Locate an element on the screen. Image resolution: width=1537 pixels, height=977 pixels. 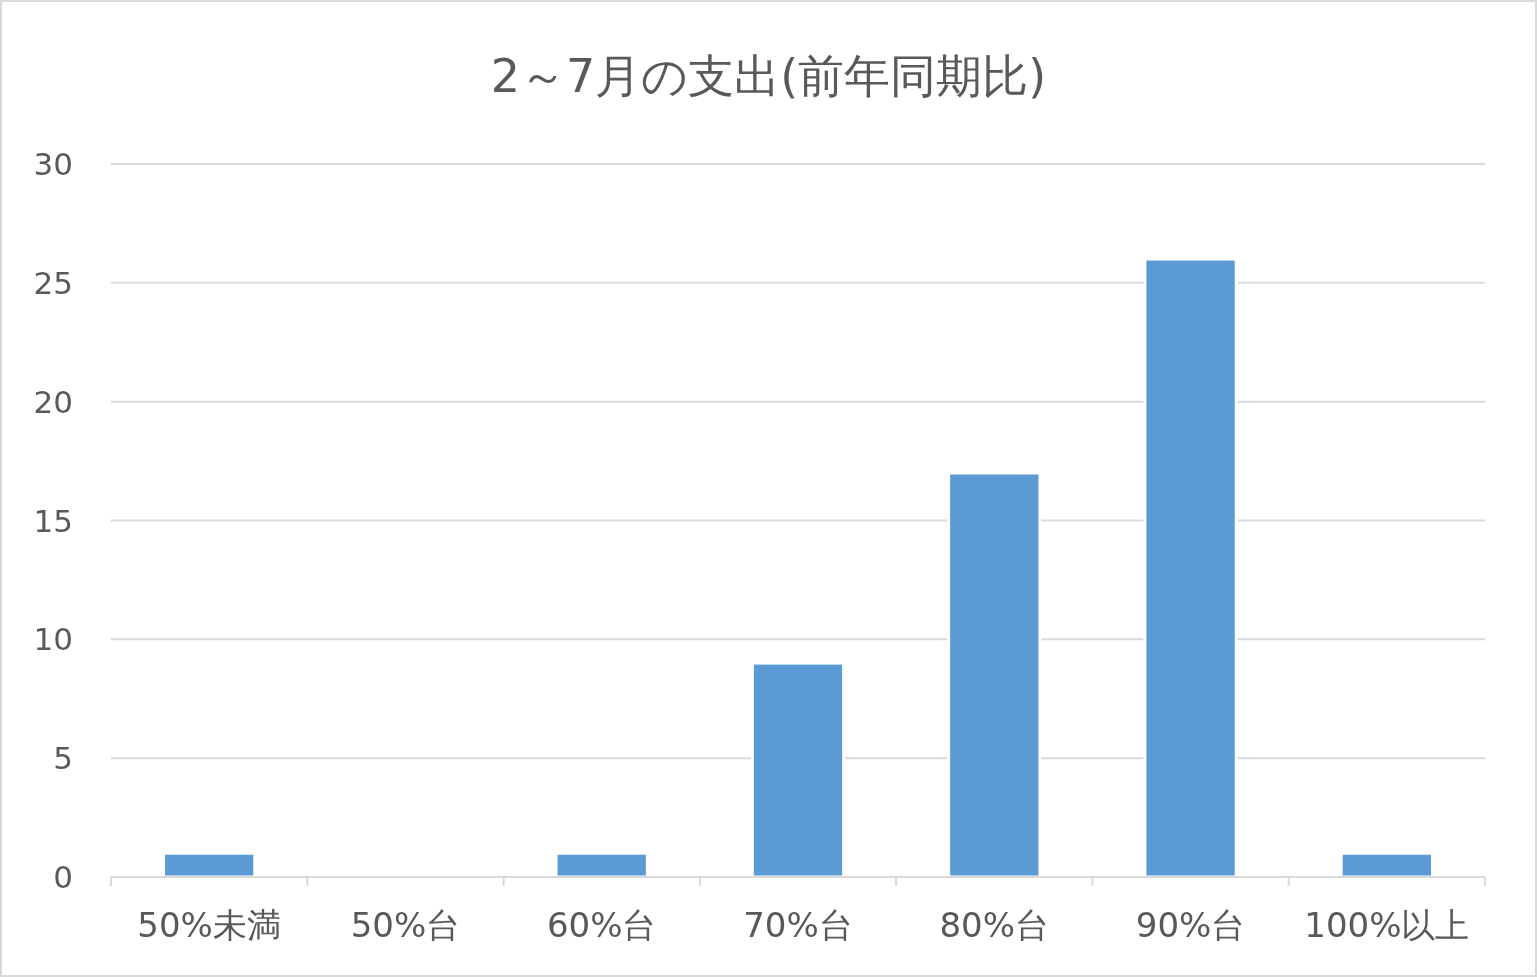
y-tick: 10 is located at coordinates (53, 639).